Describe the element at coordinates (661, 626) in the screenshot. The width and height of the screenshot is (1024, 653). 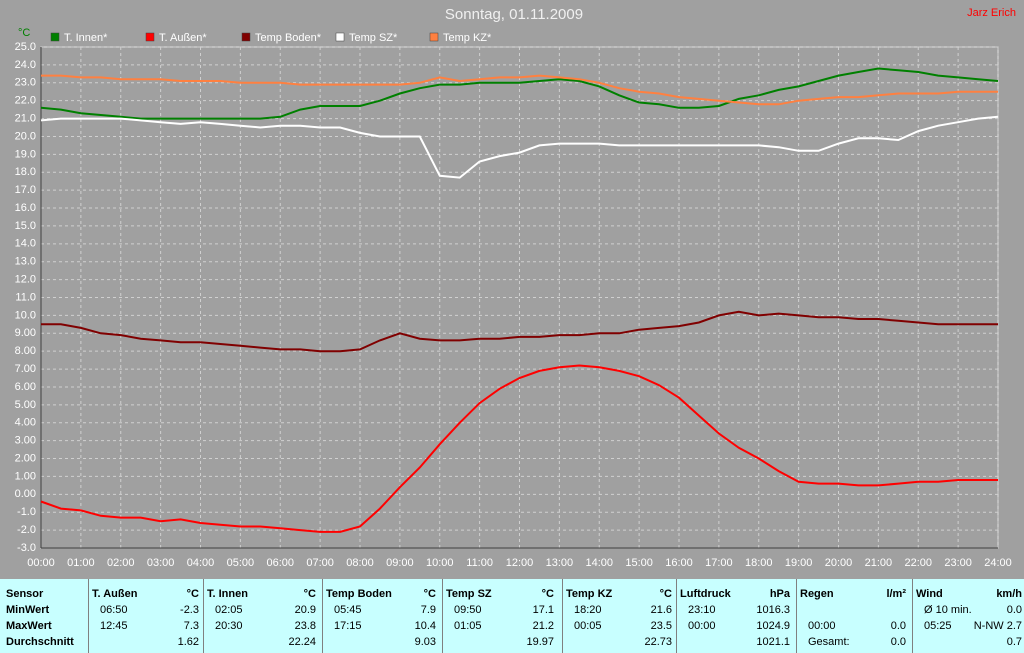
I see `cell-value: 23.5` at that location.